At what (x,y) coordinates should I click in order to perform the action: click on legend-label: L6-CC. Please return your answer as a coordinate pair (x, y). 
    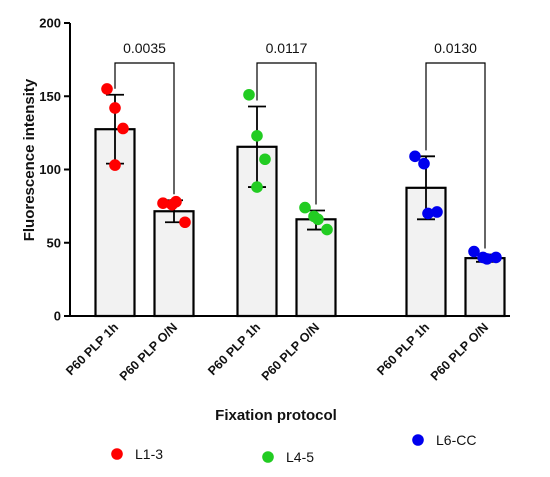
    Looking at the image, I should click on (456, 440).